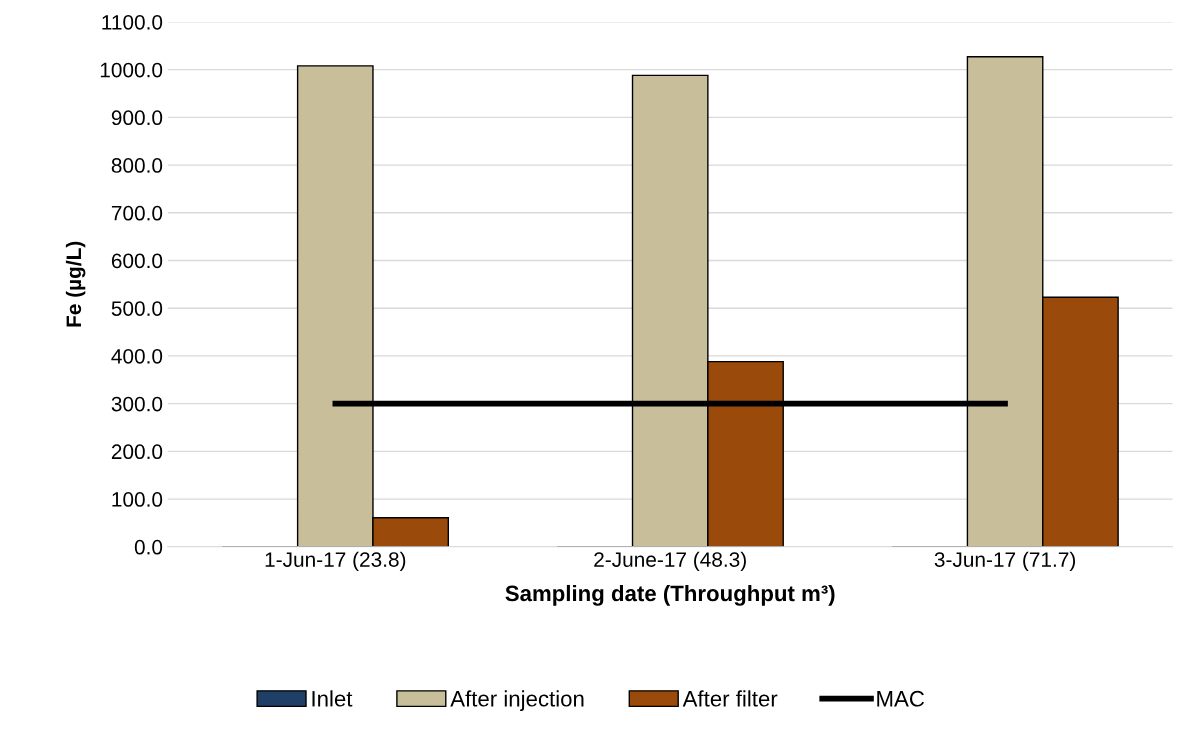 This screenshot has width=1182, height=731. What do you see at coordinates (148, 547) in the screenshot?
I see `y-tick-label: 0.0` at bounding box center [148, 547].